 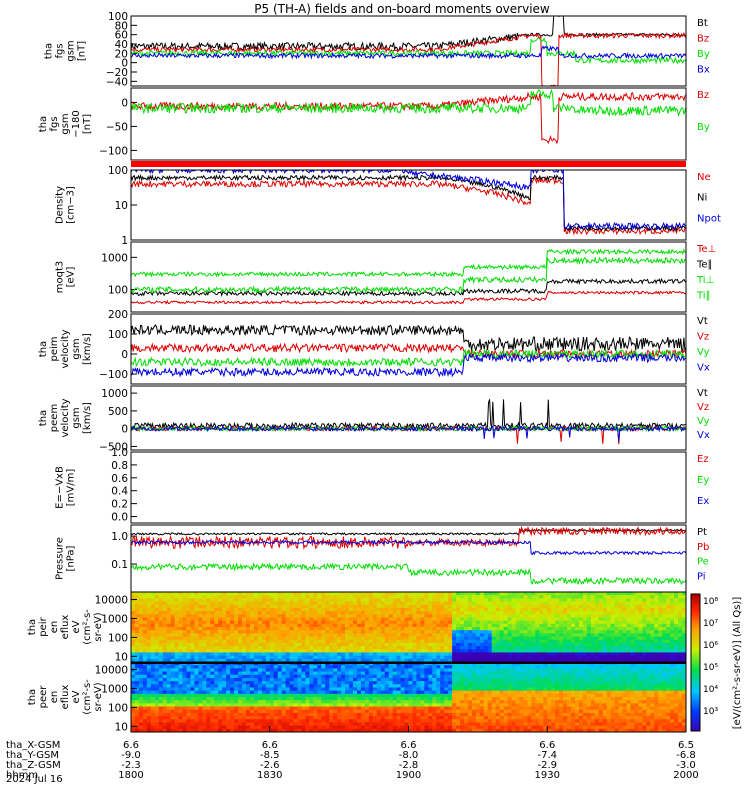 What do you see at coordinates (118, 171) in the screenshot?
I see `y-tick-label: 100` at bounding box center [118, 171].